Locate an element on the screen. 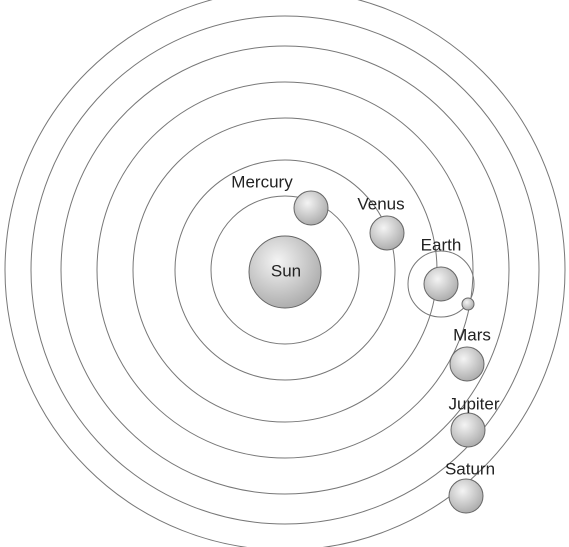  venus is located at coordinates (387, 233).